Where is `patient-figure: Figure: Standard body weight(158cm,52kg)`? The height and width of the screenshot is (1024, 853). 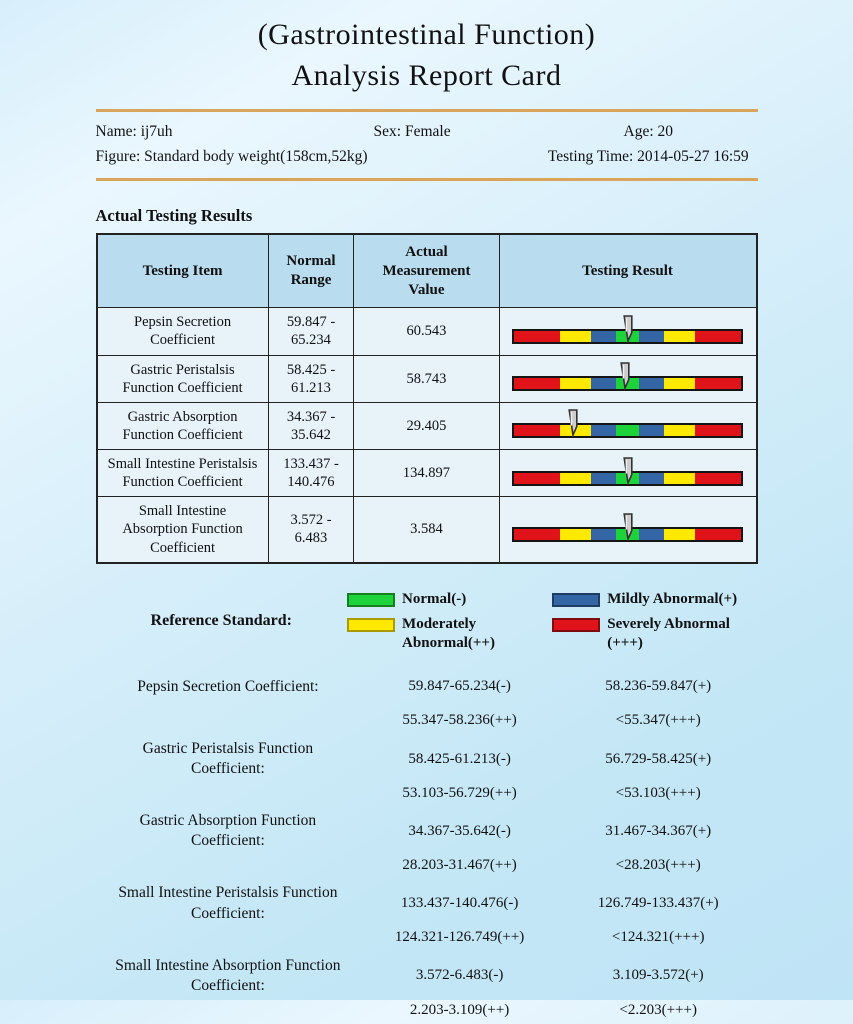
patient-figure: Figure: Standard body weight(158cm,52kg) is located at coordinates (231, 156).